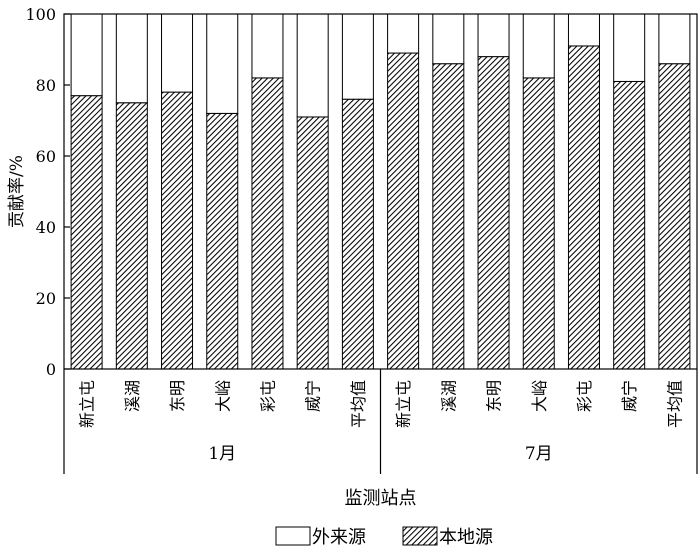 The width and height of the screenshot is (700, 551). Describe the element at coordinates (448, 396) in the screenshot. I see `x-tick-label-8: 溪湖` at that location.